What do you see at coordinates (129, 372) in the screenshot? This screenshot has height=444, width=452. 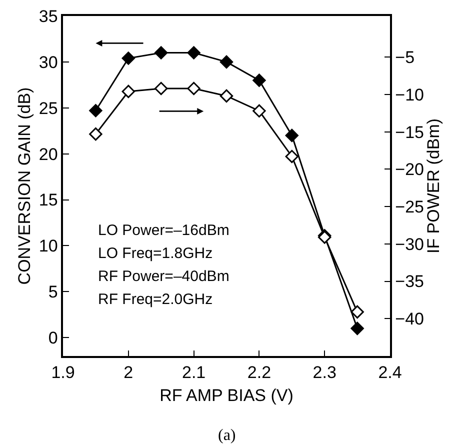 I see `x-tick-label: 2` at bounding box center [129, 372].